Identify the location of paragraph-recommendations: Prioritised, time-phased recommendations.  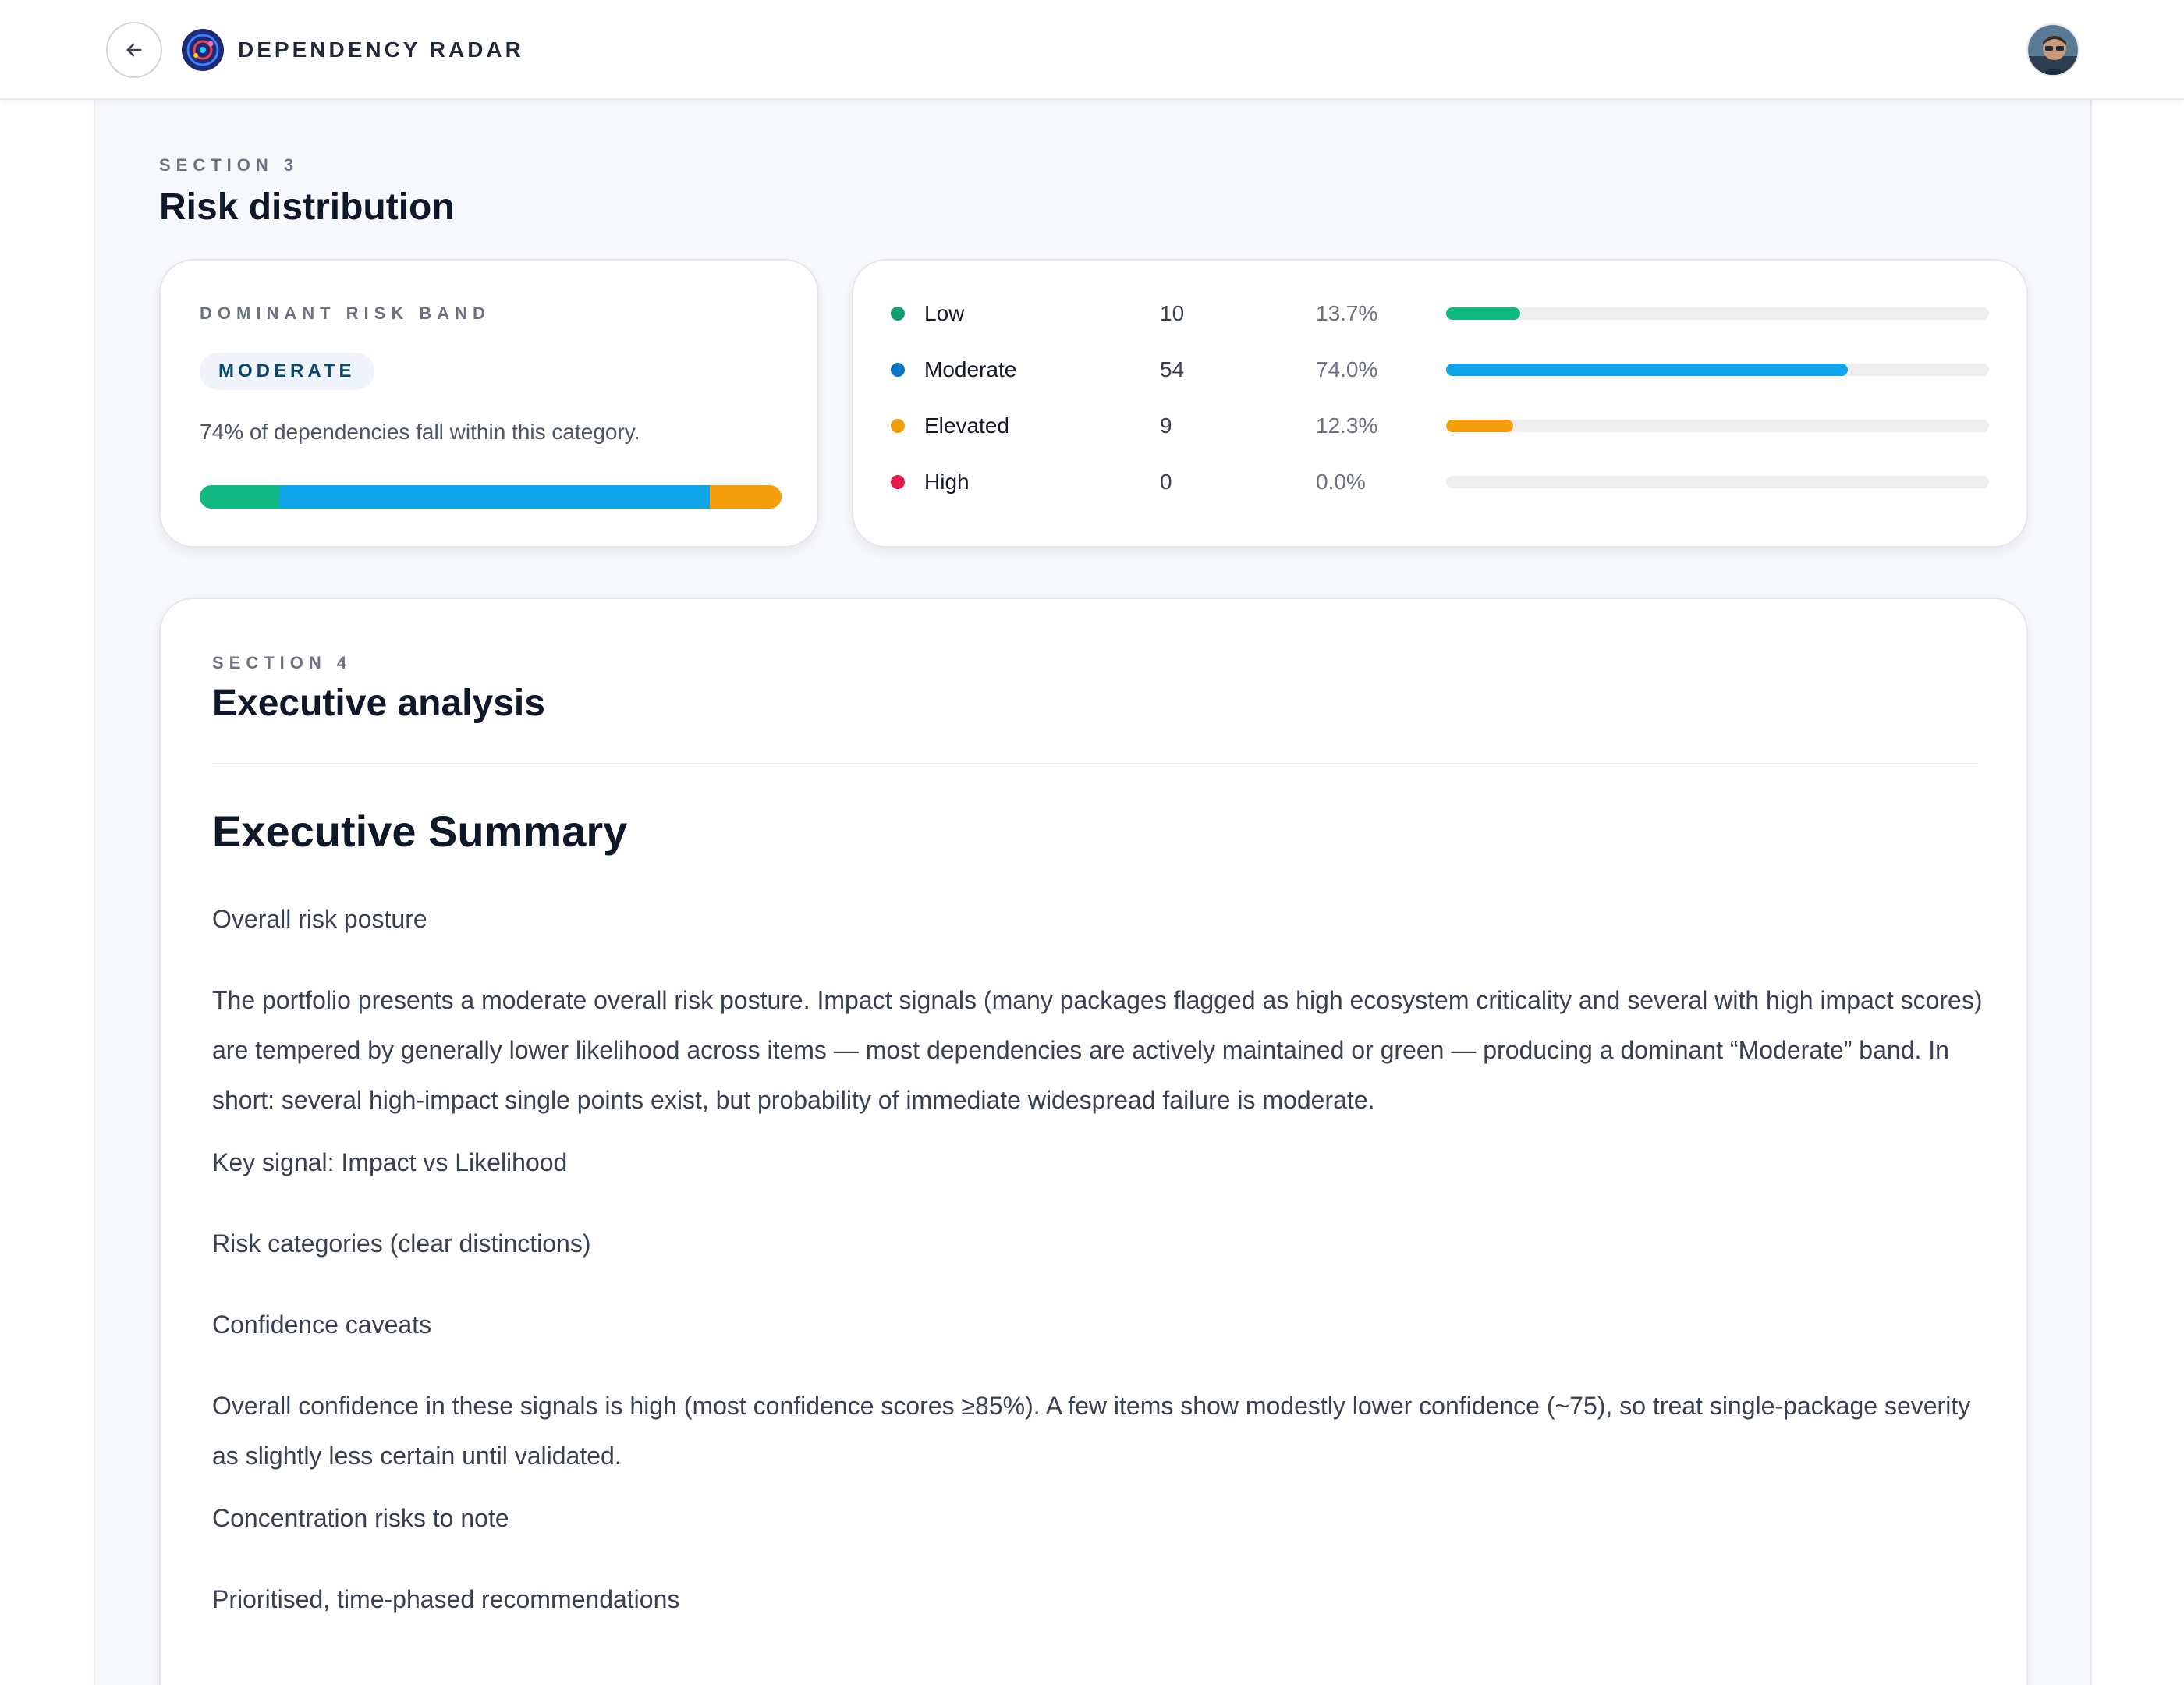
(446, 1599).